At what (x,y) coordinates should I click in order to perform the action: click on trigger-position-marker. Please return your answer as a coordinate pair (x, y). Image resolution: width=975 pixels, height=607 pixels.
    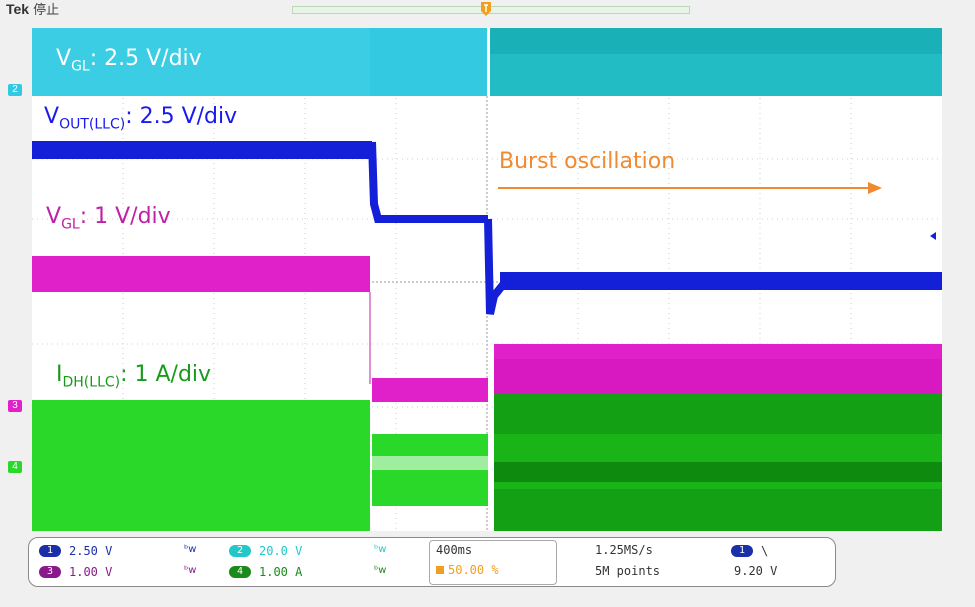
    Looking at the image, I should click on (486, 14).